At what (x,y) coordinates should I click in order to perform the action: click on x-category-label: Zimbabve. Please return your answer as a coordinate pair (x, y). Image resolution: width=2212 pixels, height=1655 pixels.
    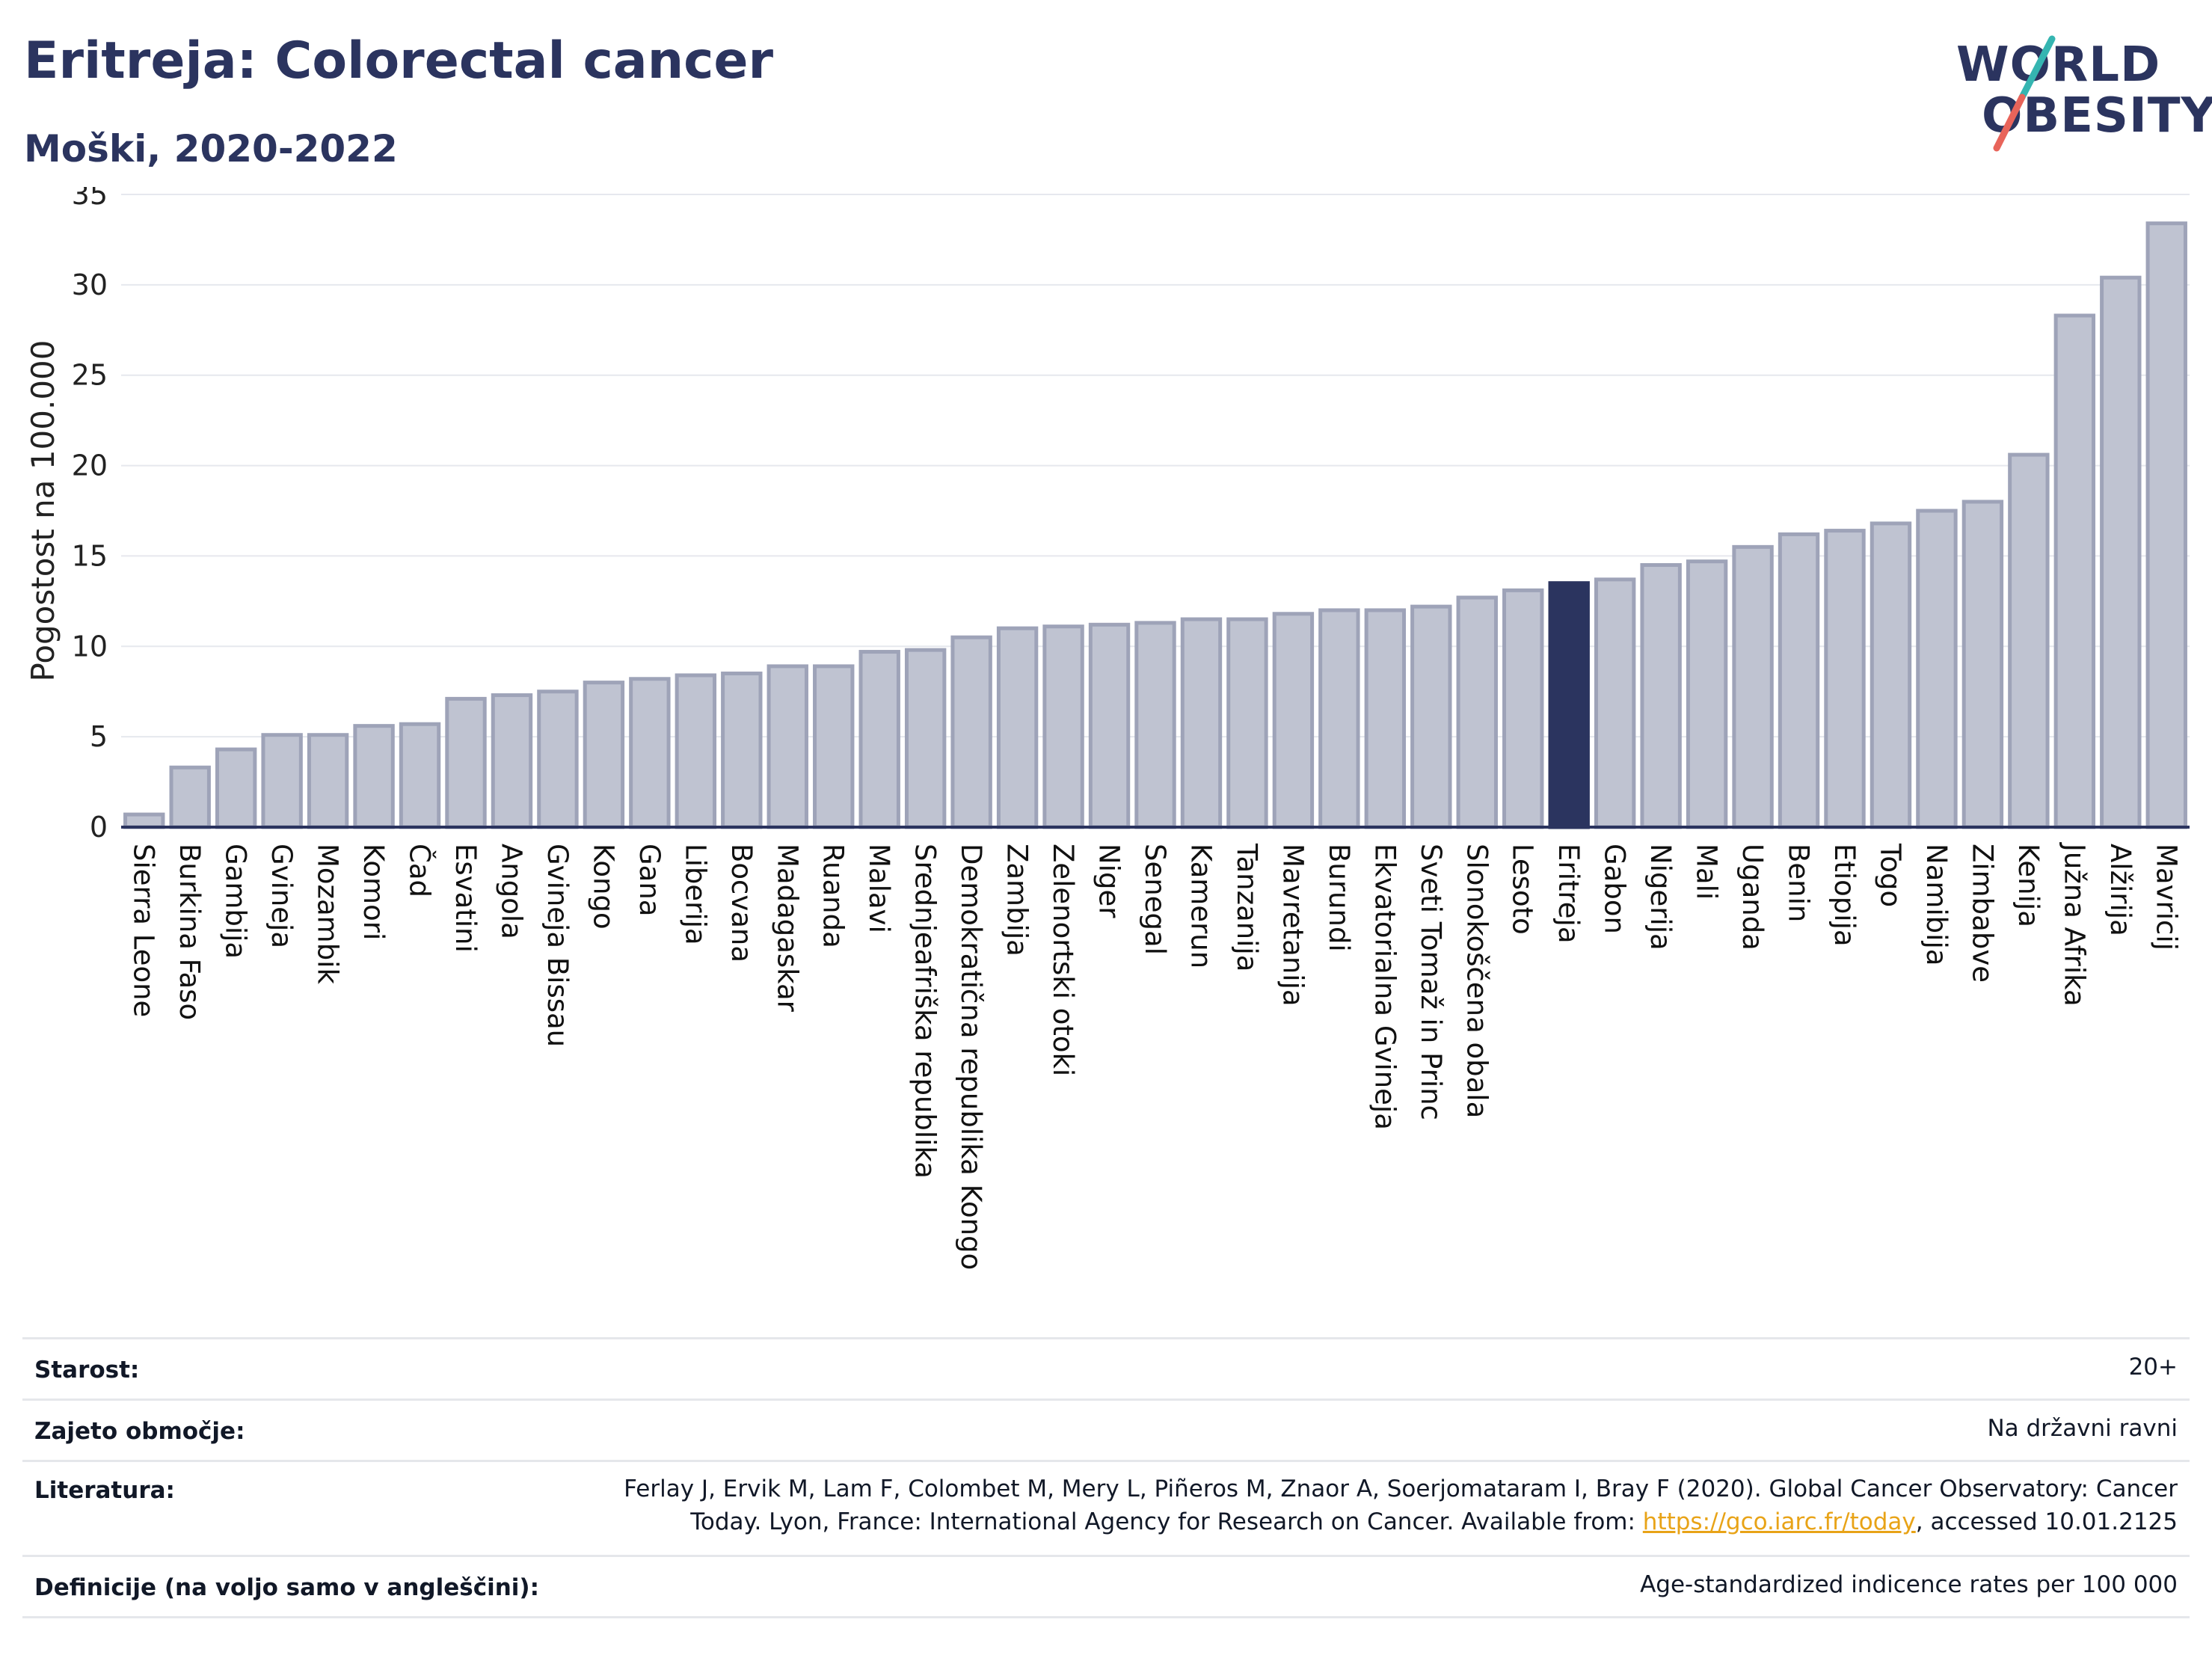
    Looking at the image, I should click on (1982, 913).